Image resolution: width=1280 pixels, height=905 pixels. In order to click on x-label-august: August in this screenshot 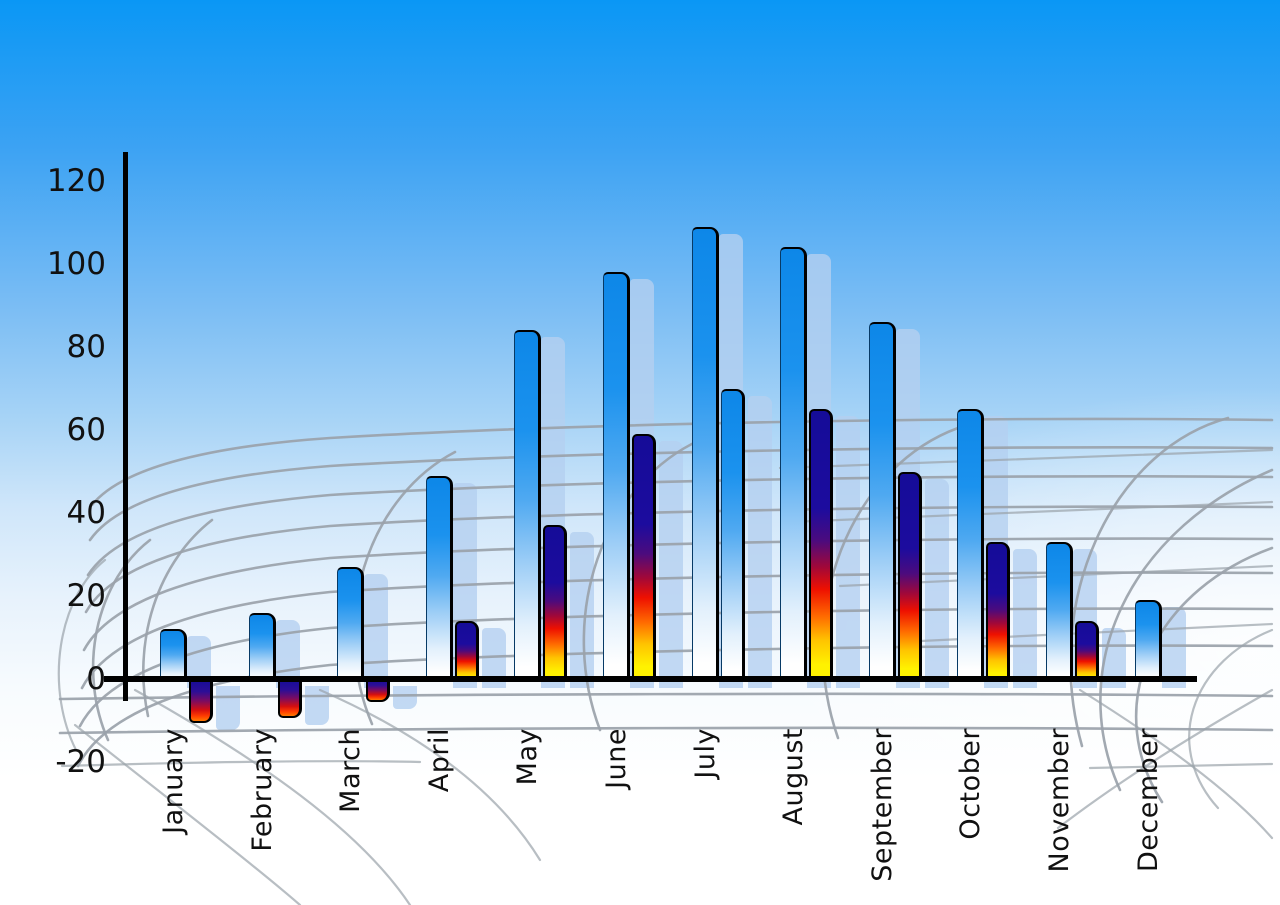, I will do `click(794, 777)`.